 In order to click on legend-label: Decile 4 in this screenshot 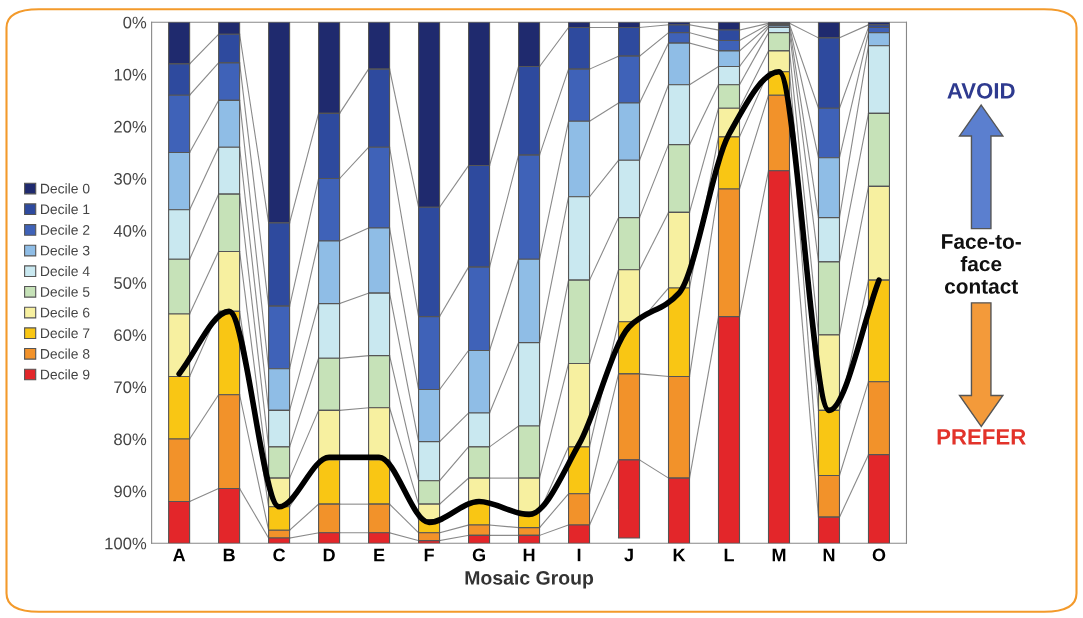, I will do `click(65, 271)`.